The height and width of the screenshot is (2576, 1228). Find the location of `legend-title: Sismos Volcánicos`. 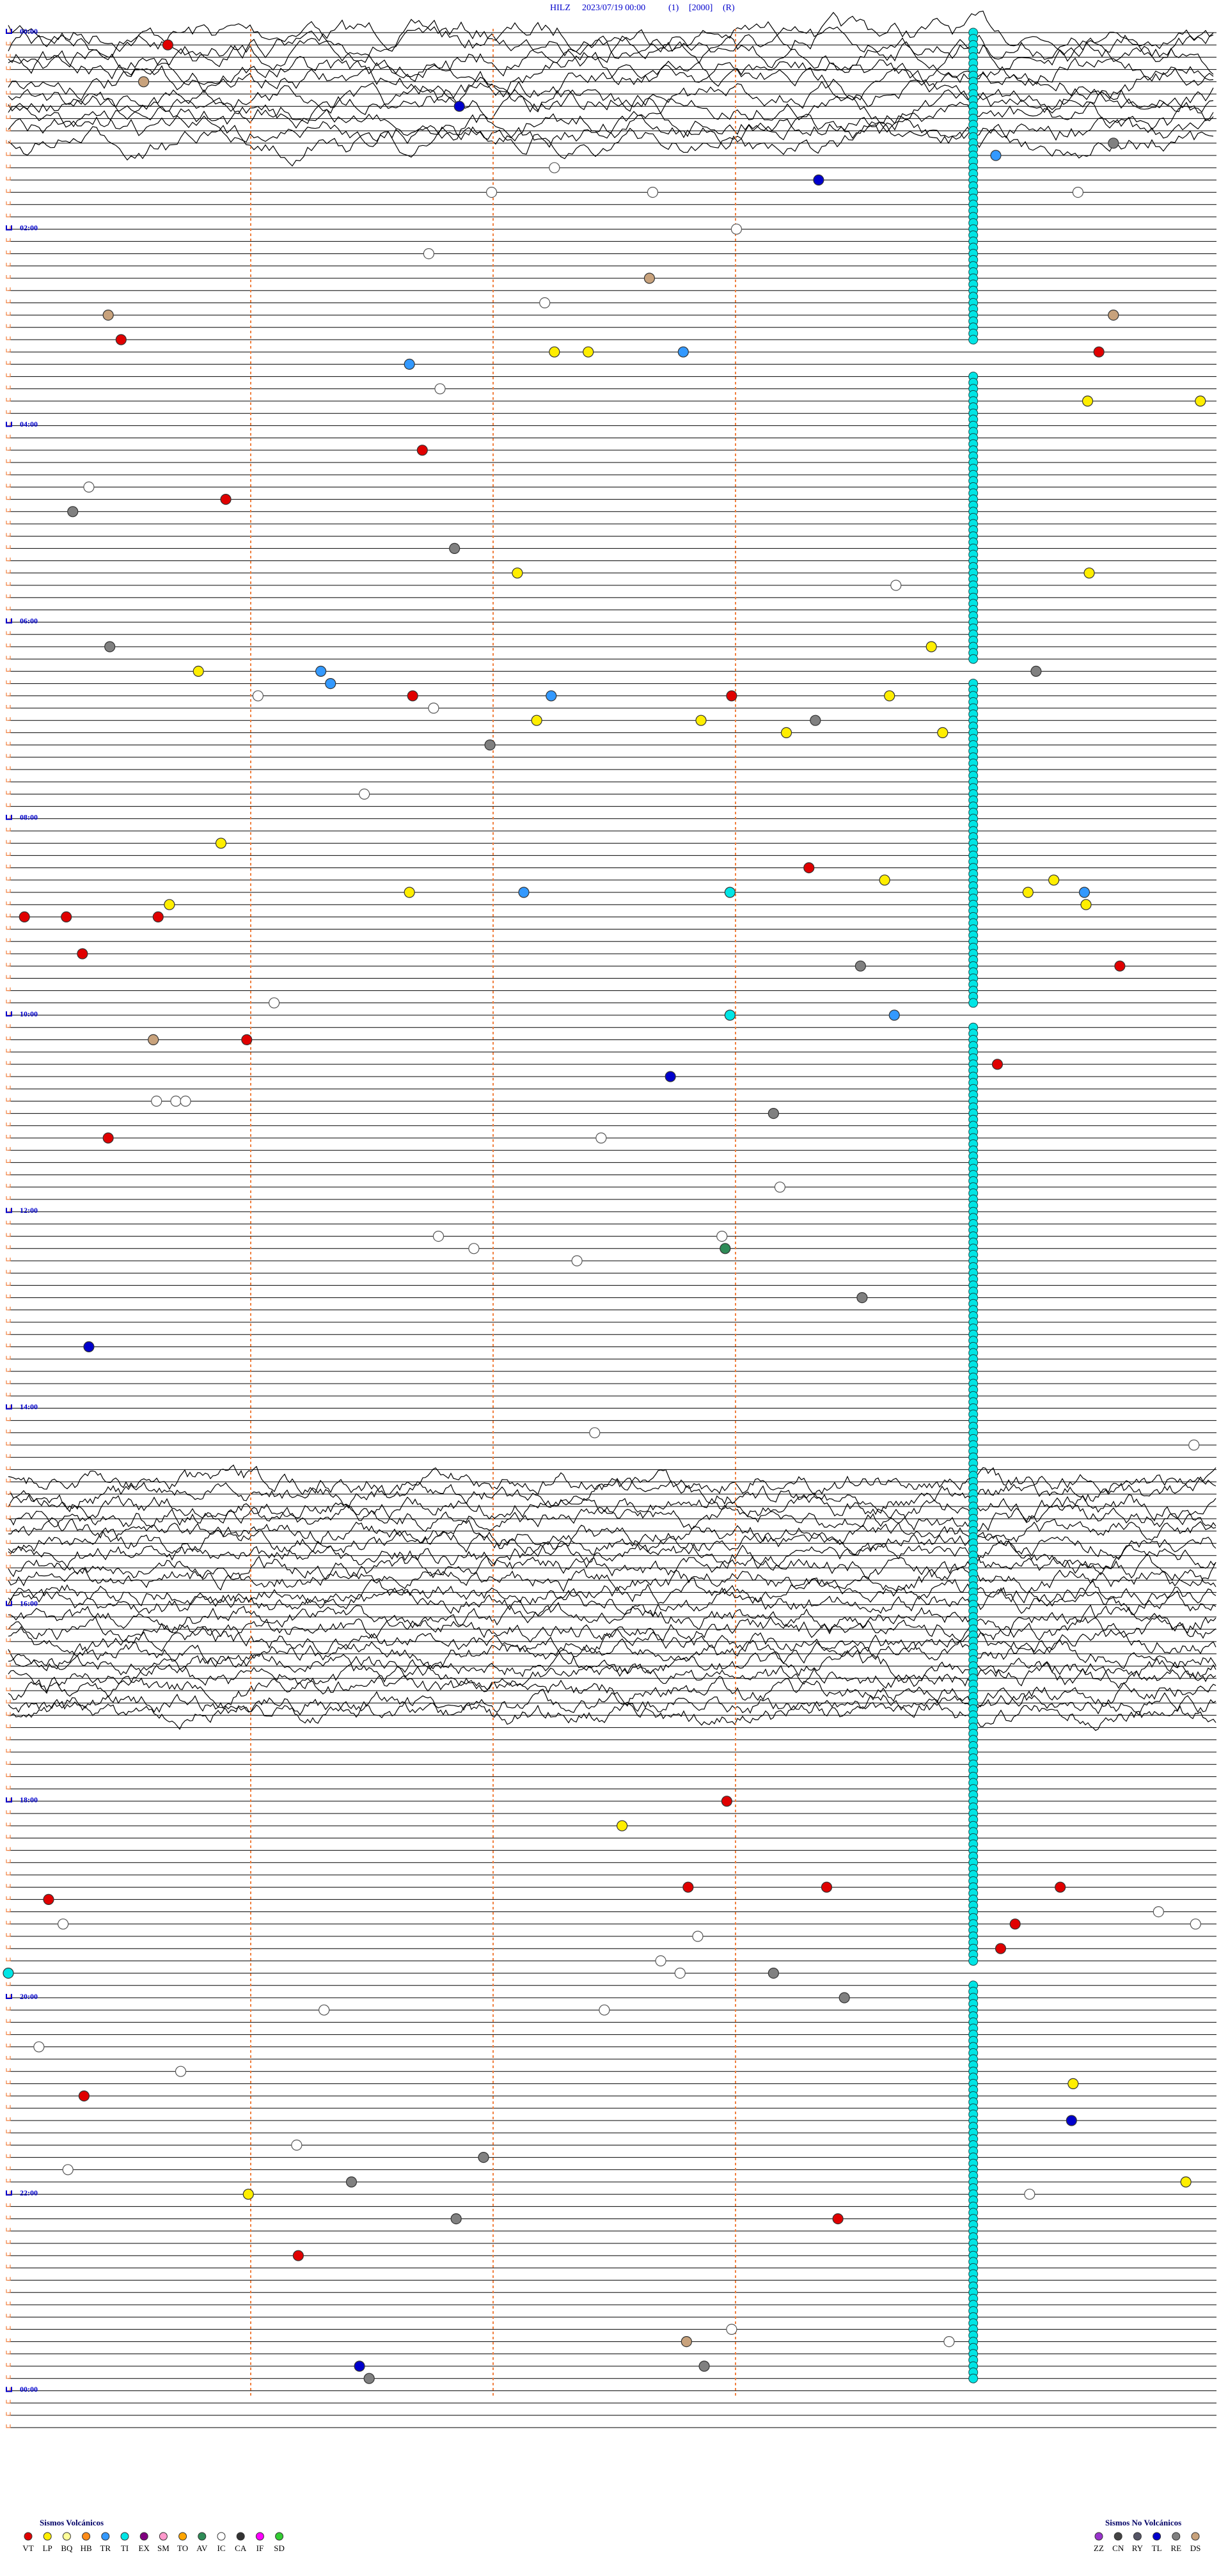

legend-title: Sismos Volcánicos is located at coordinates (72, 2522).